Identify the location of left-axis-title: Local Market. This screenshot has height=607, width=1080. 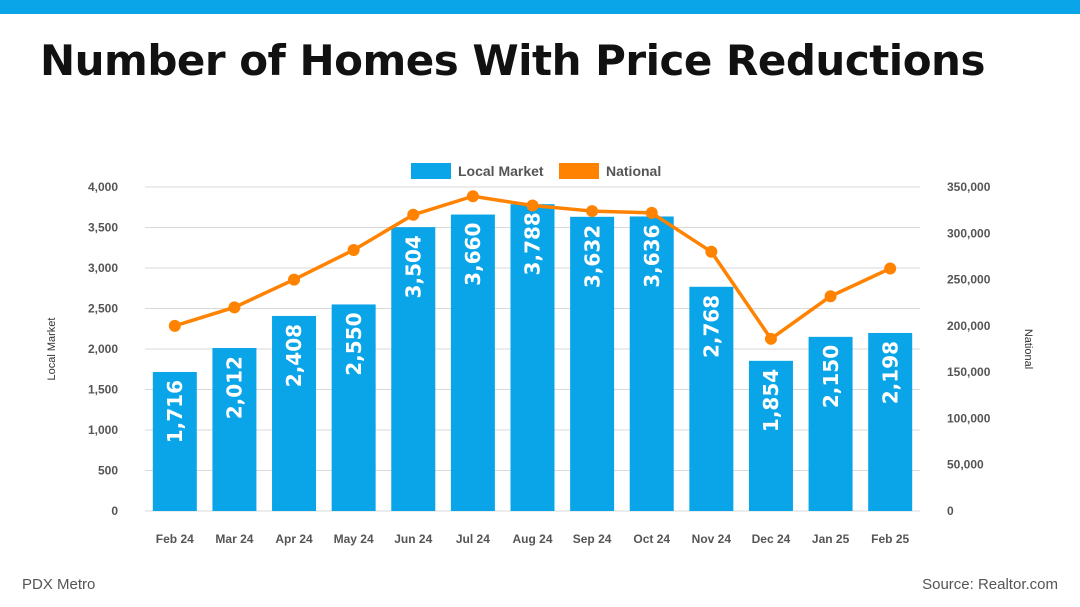
(52, 349).